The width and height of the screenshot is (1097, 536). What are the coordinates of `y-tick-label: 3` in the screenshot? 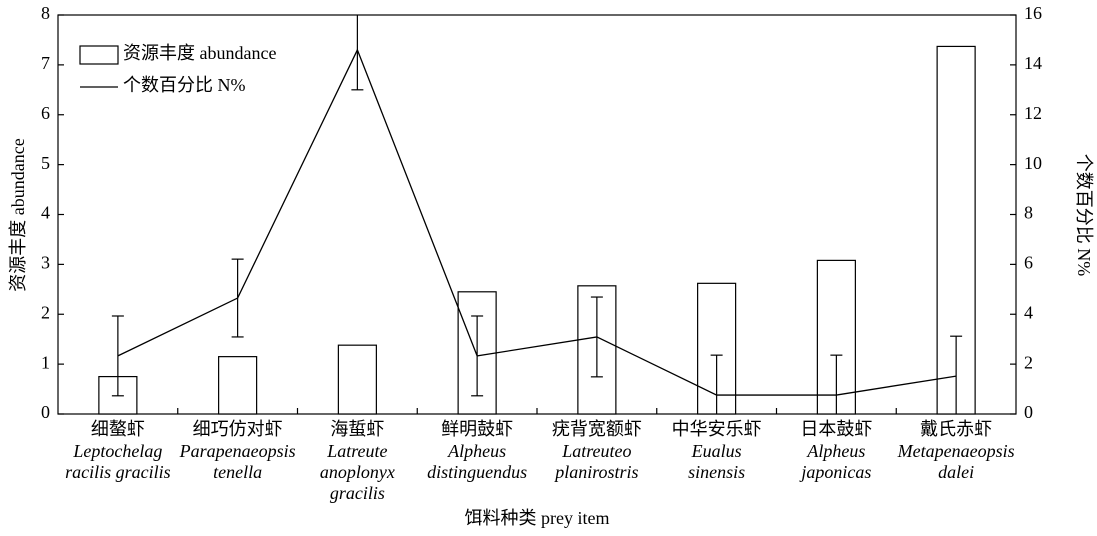 It's located at (45, 263).